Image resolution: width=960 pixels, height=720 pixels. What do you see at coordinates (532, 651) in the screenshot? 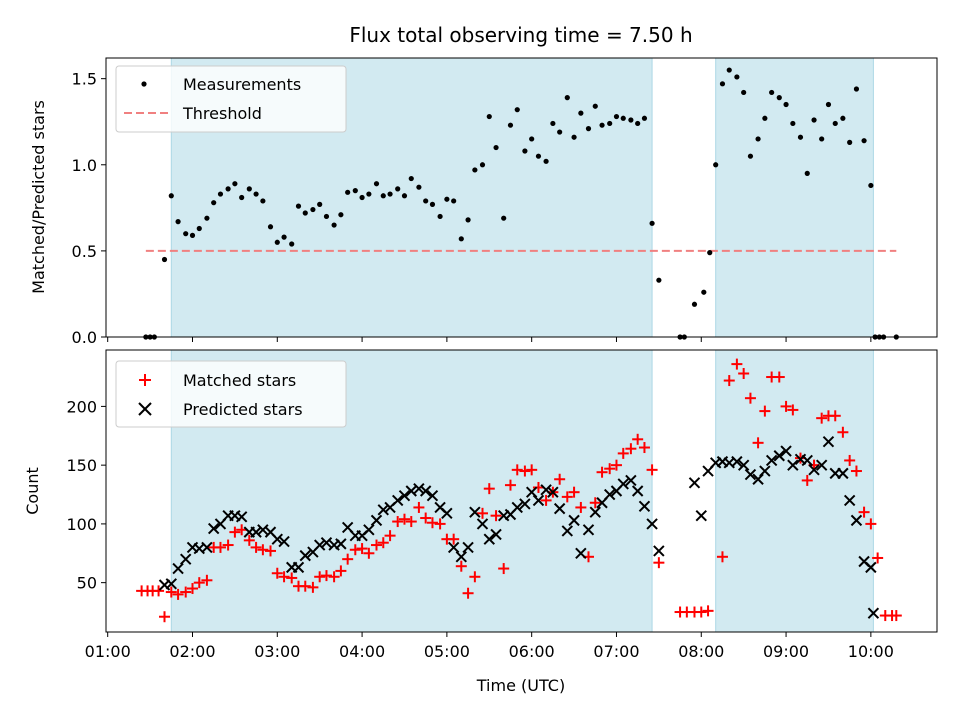
I see `x-tick-label: 06:00` at bounding box center [532, 651].